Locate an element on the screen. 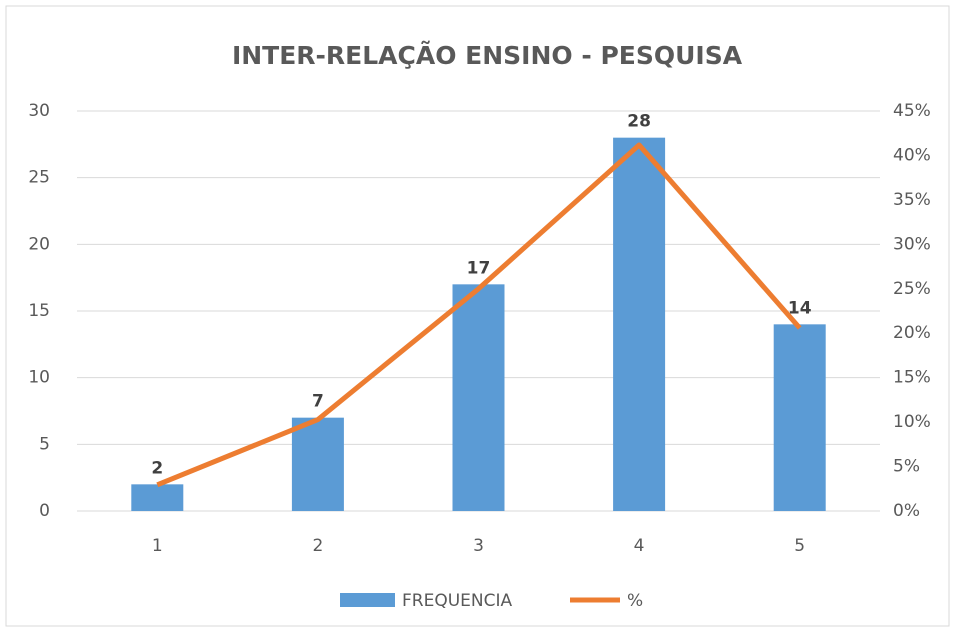  legend-swatch is located at coordinates (367, 600).